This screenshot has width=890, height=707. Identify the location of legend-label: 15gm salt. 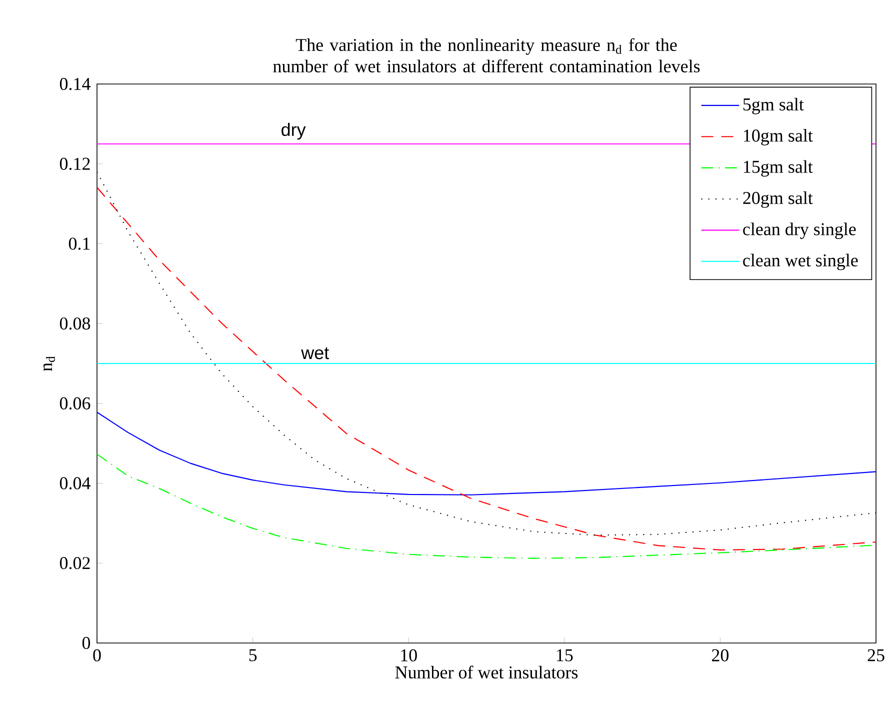
(778, 168).